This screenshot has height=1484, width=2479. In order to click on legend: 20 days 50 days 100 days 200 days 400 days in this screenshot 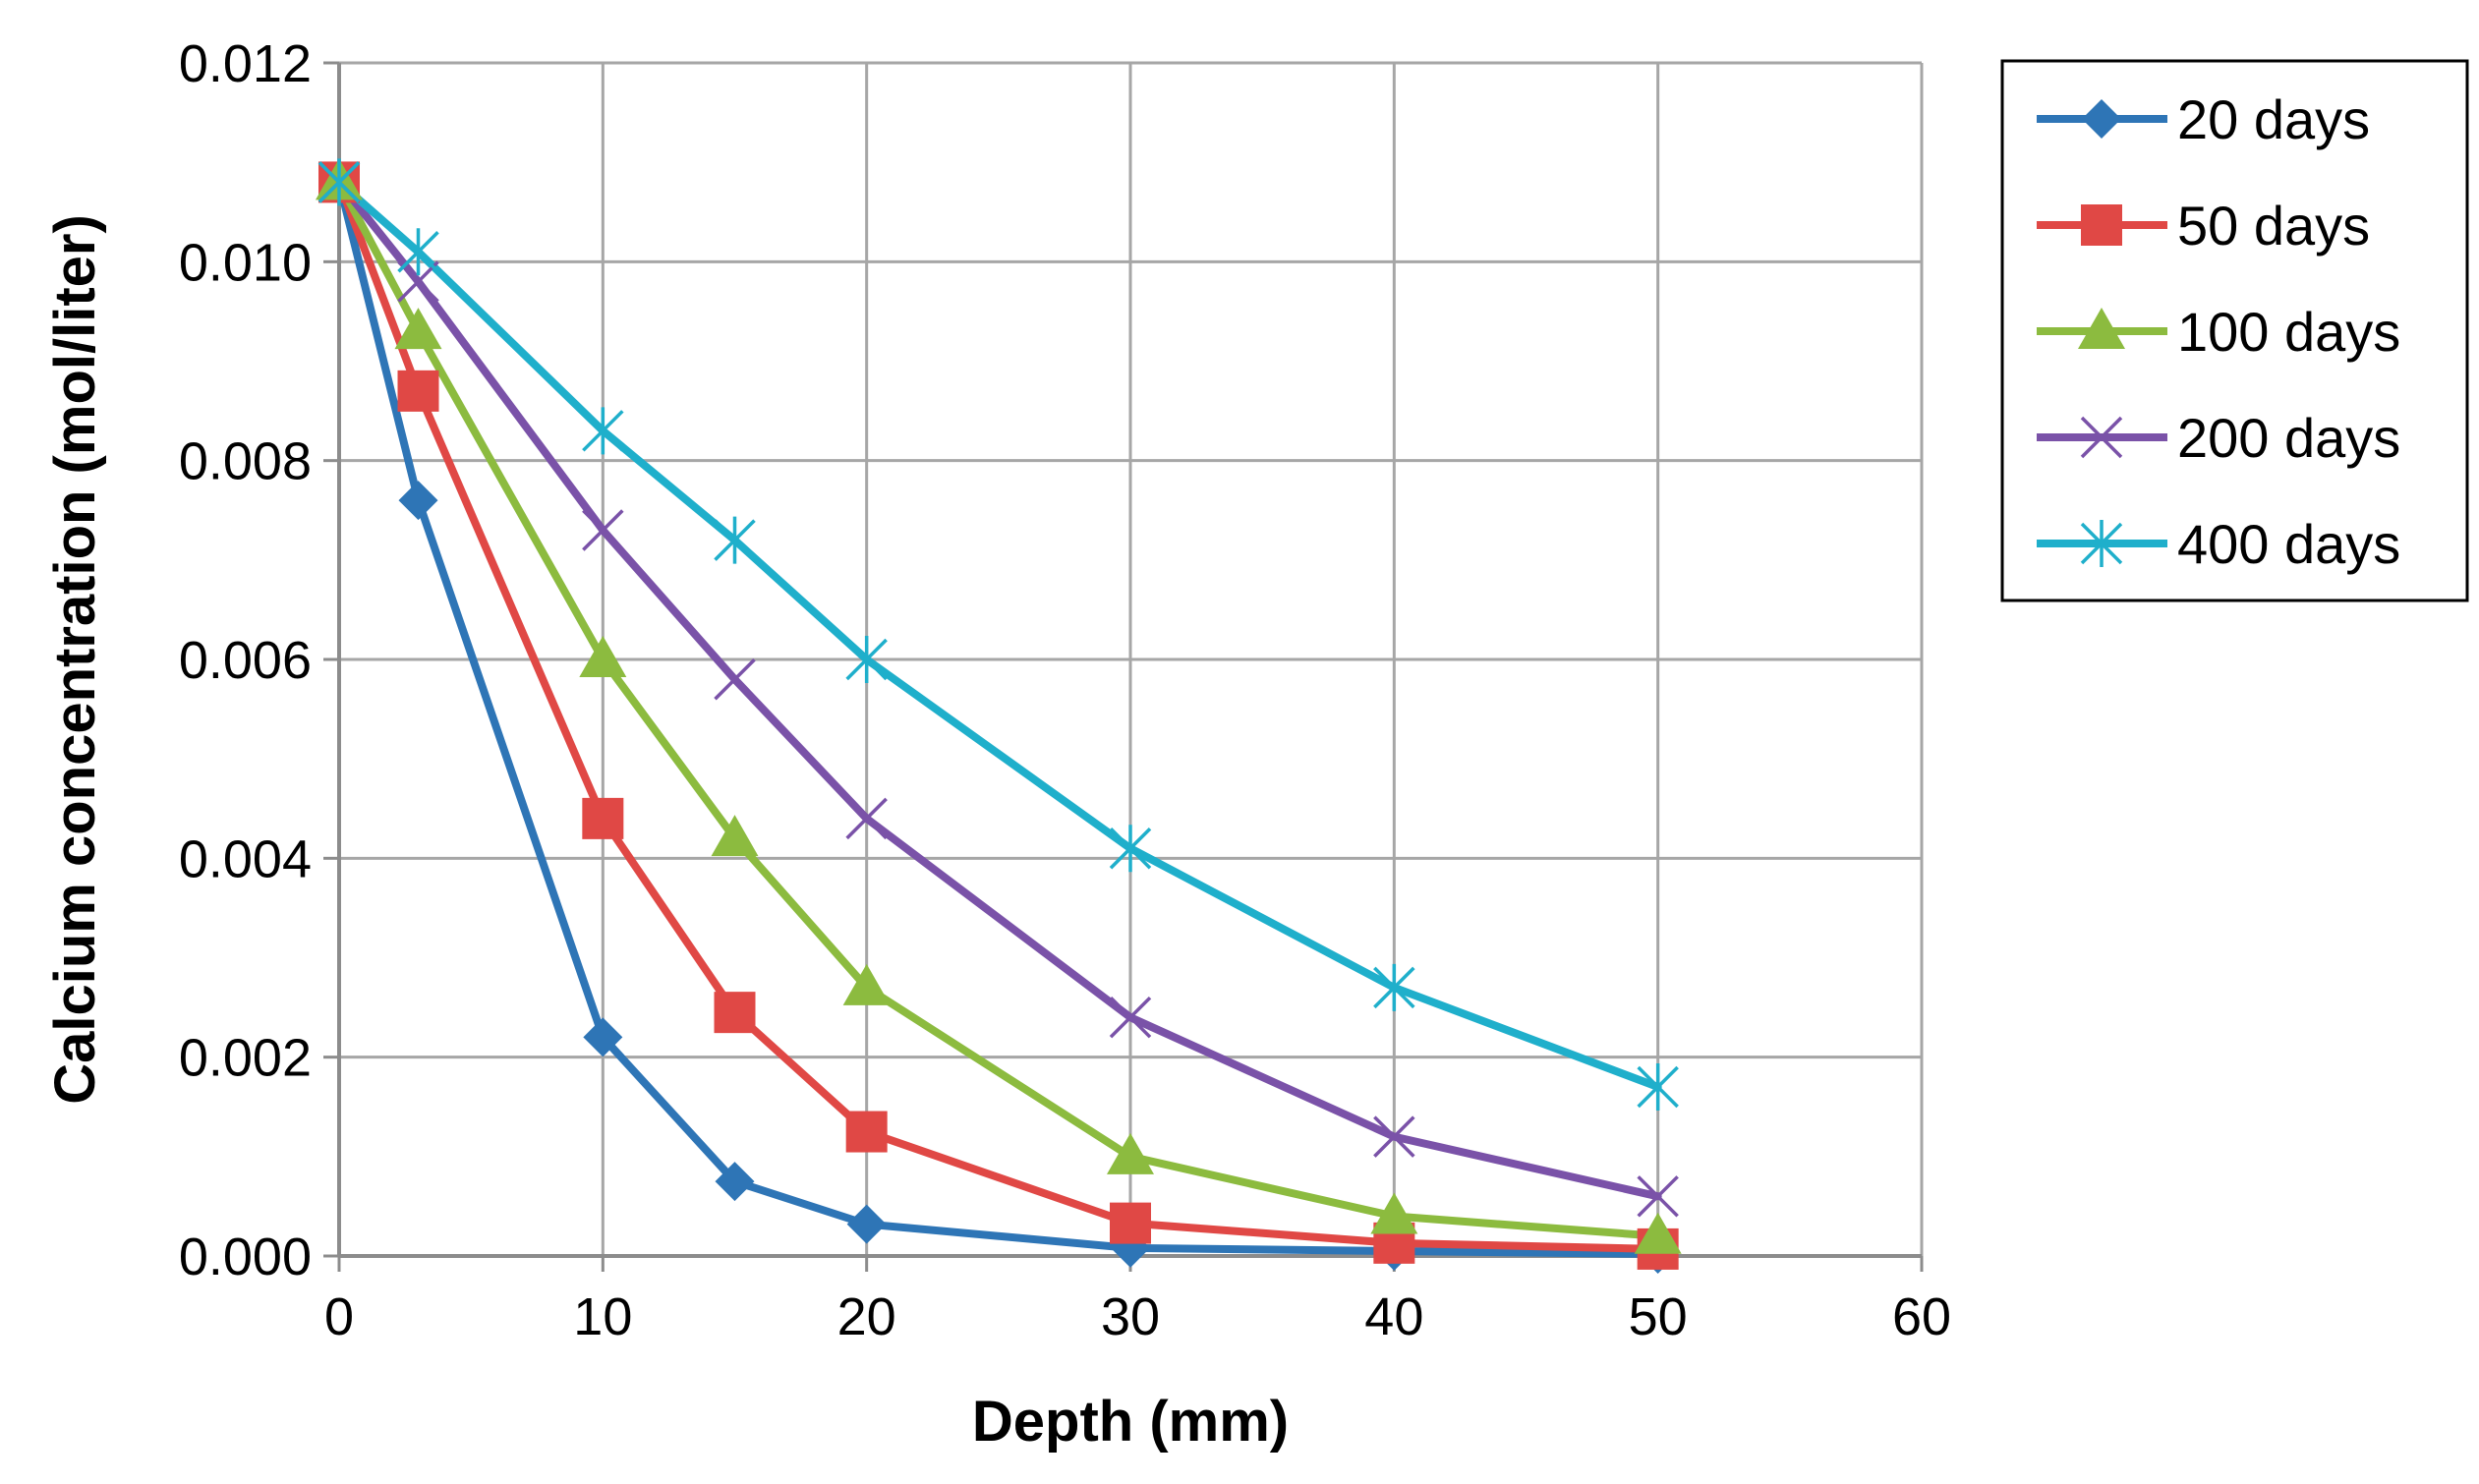, I will do `click(2234, 330)`.